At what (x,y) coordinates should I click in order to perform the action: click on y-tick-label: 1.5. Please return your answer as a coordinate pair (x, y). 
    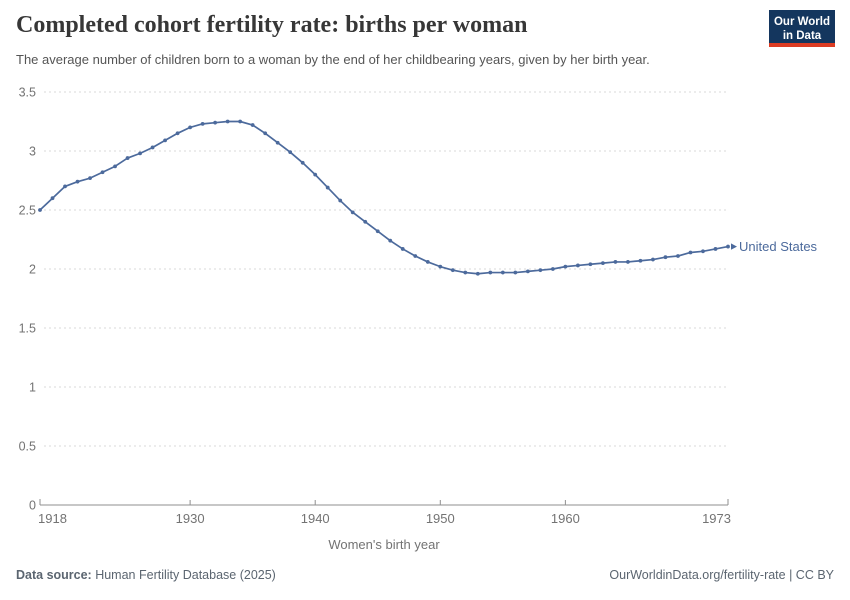
    Looking at the image, I should click on (27, 329).